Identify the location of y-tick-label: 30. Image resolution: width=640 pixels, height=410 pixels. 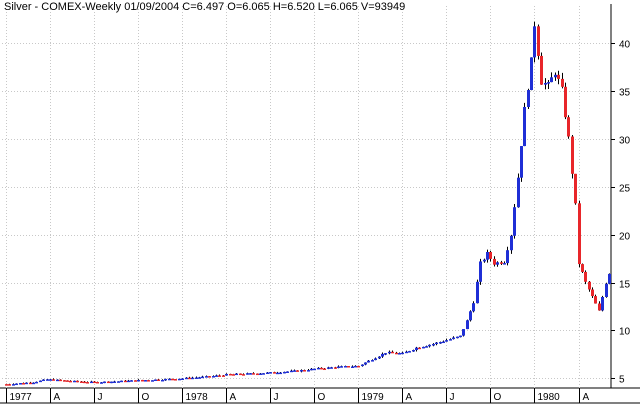
(625, 141).